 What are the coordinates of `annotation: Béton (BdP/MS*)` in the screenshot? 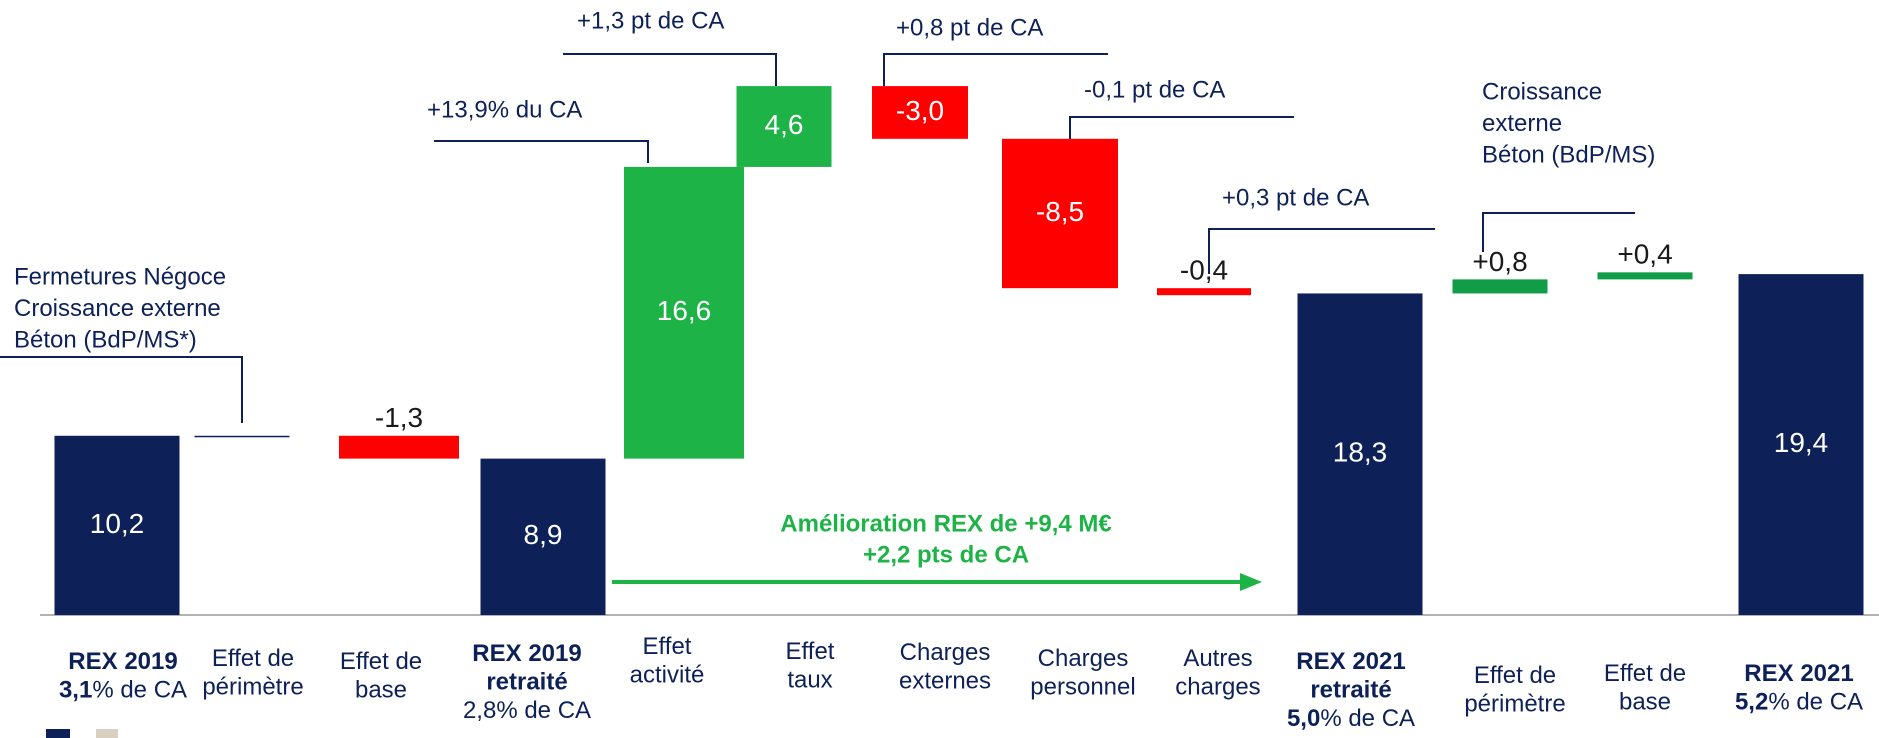 It's located at (105, 339).